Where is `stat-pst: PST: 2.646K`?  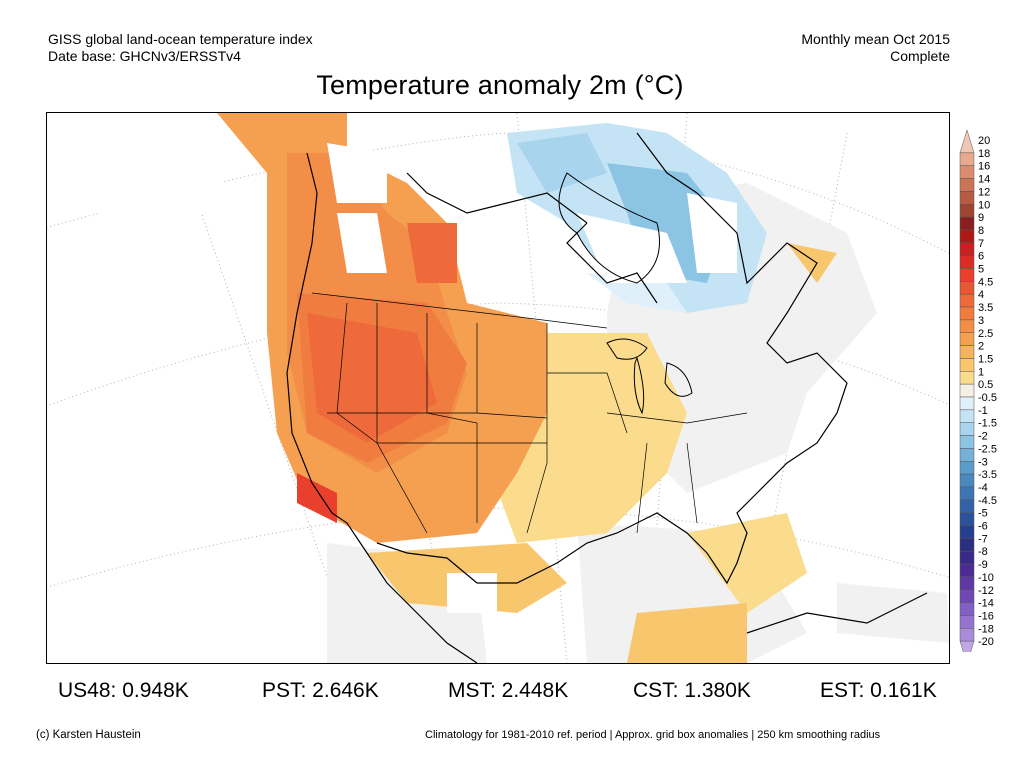
stat-pst: PST: 2.646K is located at coordinates (320, 690).